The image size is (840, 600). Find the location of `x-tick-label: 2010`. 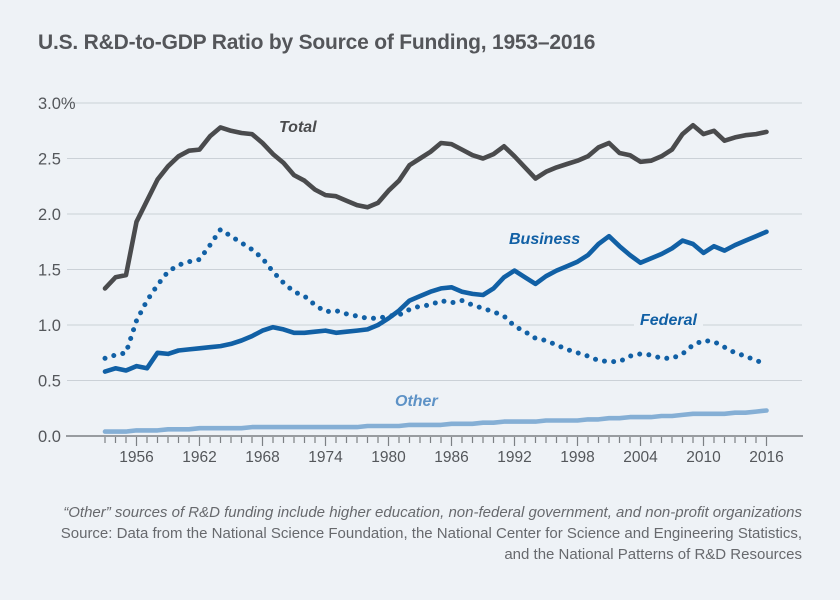

x-tick-label: 2010 is located at coordinates (703, 457).